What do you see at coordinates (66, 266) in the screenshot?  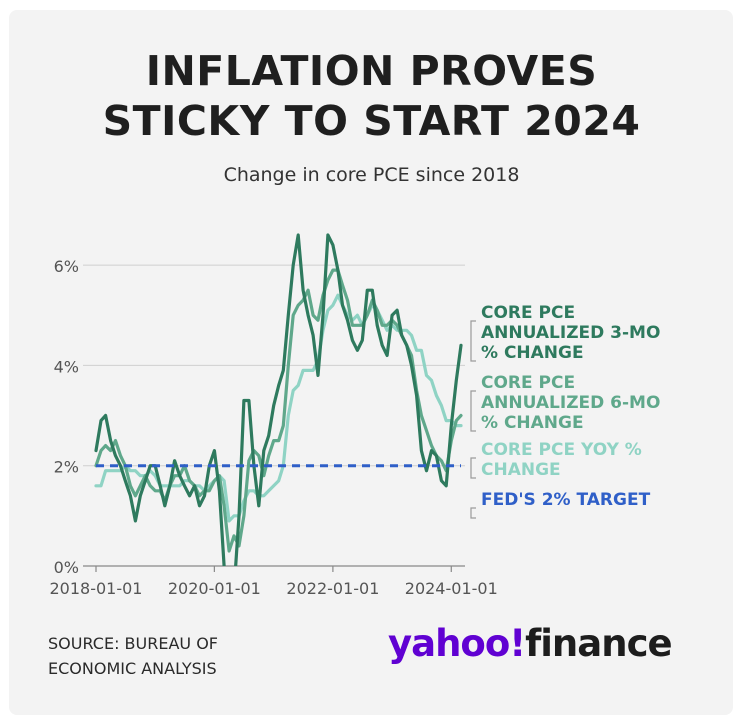 I see `y-tick-label: 6%` at bounding box center [66, 266].